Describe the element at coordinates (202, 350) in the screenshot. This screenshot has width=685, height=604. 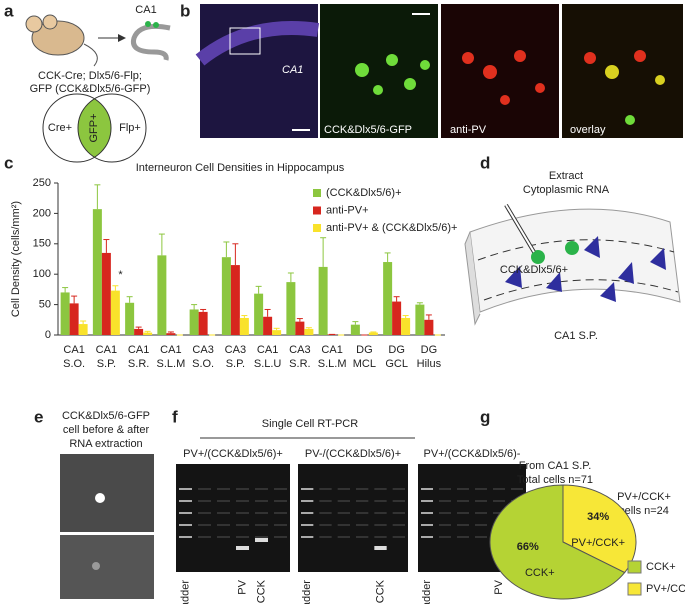
I see `x-tick-label: CA3` at that location.